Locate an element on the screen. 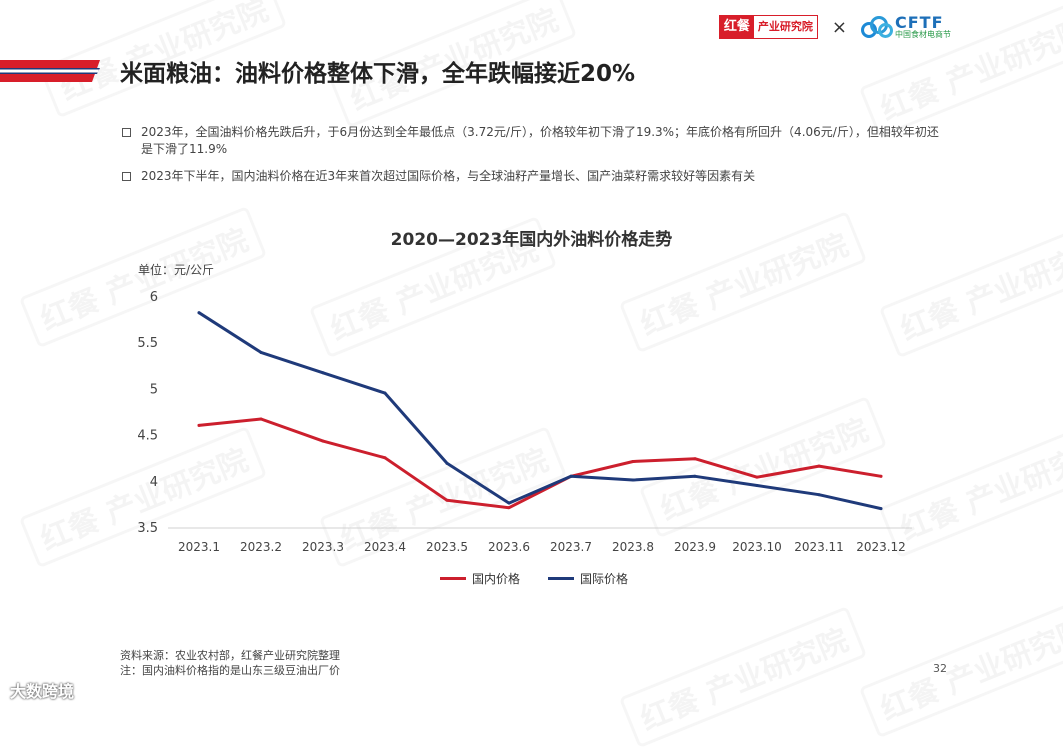  hongcan-logo: 红餐 产业研究院 is located at coordinates (768, 27).